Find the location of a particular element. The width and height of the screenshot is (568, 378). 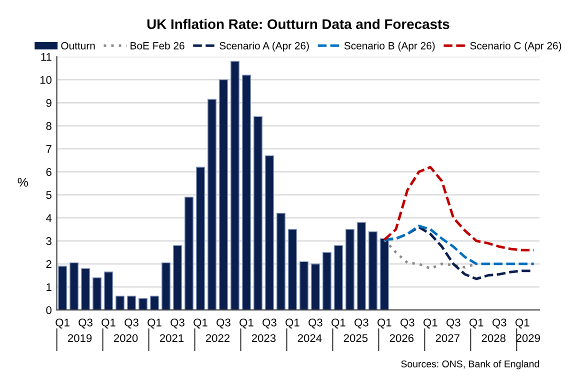

legend-label: Scenario C (Apr 26) is located at coordinates (516, 47).